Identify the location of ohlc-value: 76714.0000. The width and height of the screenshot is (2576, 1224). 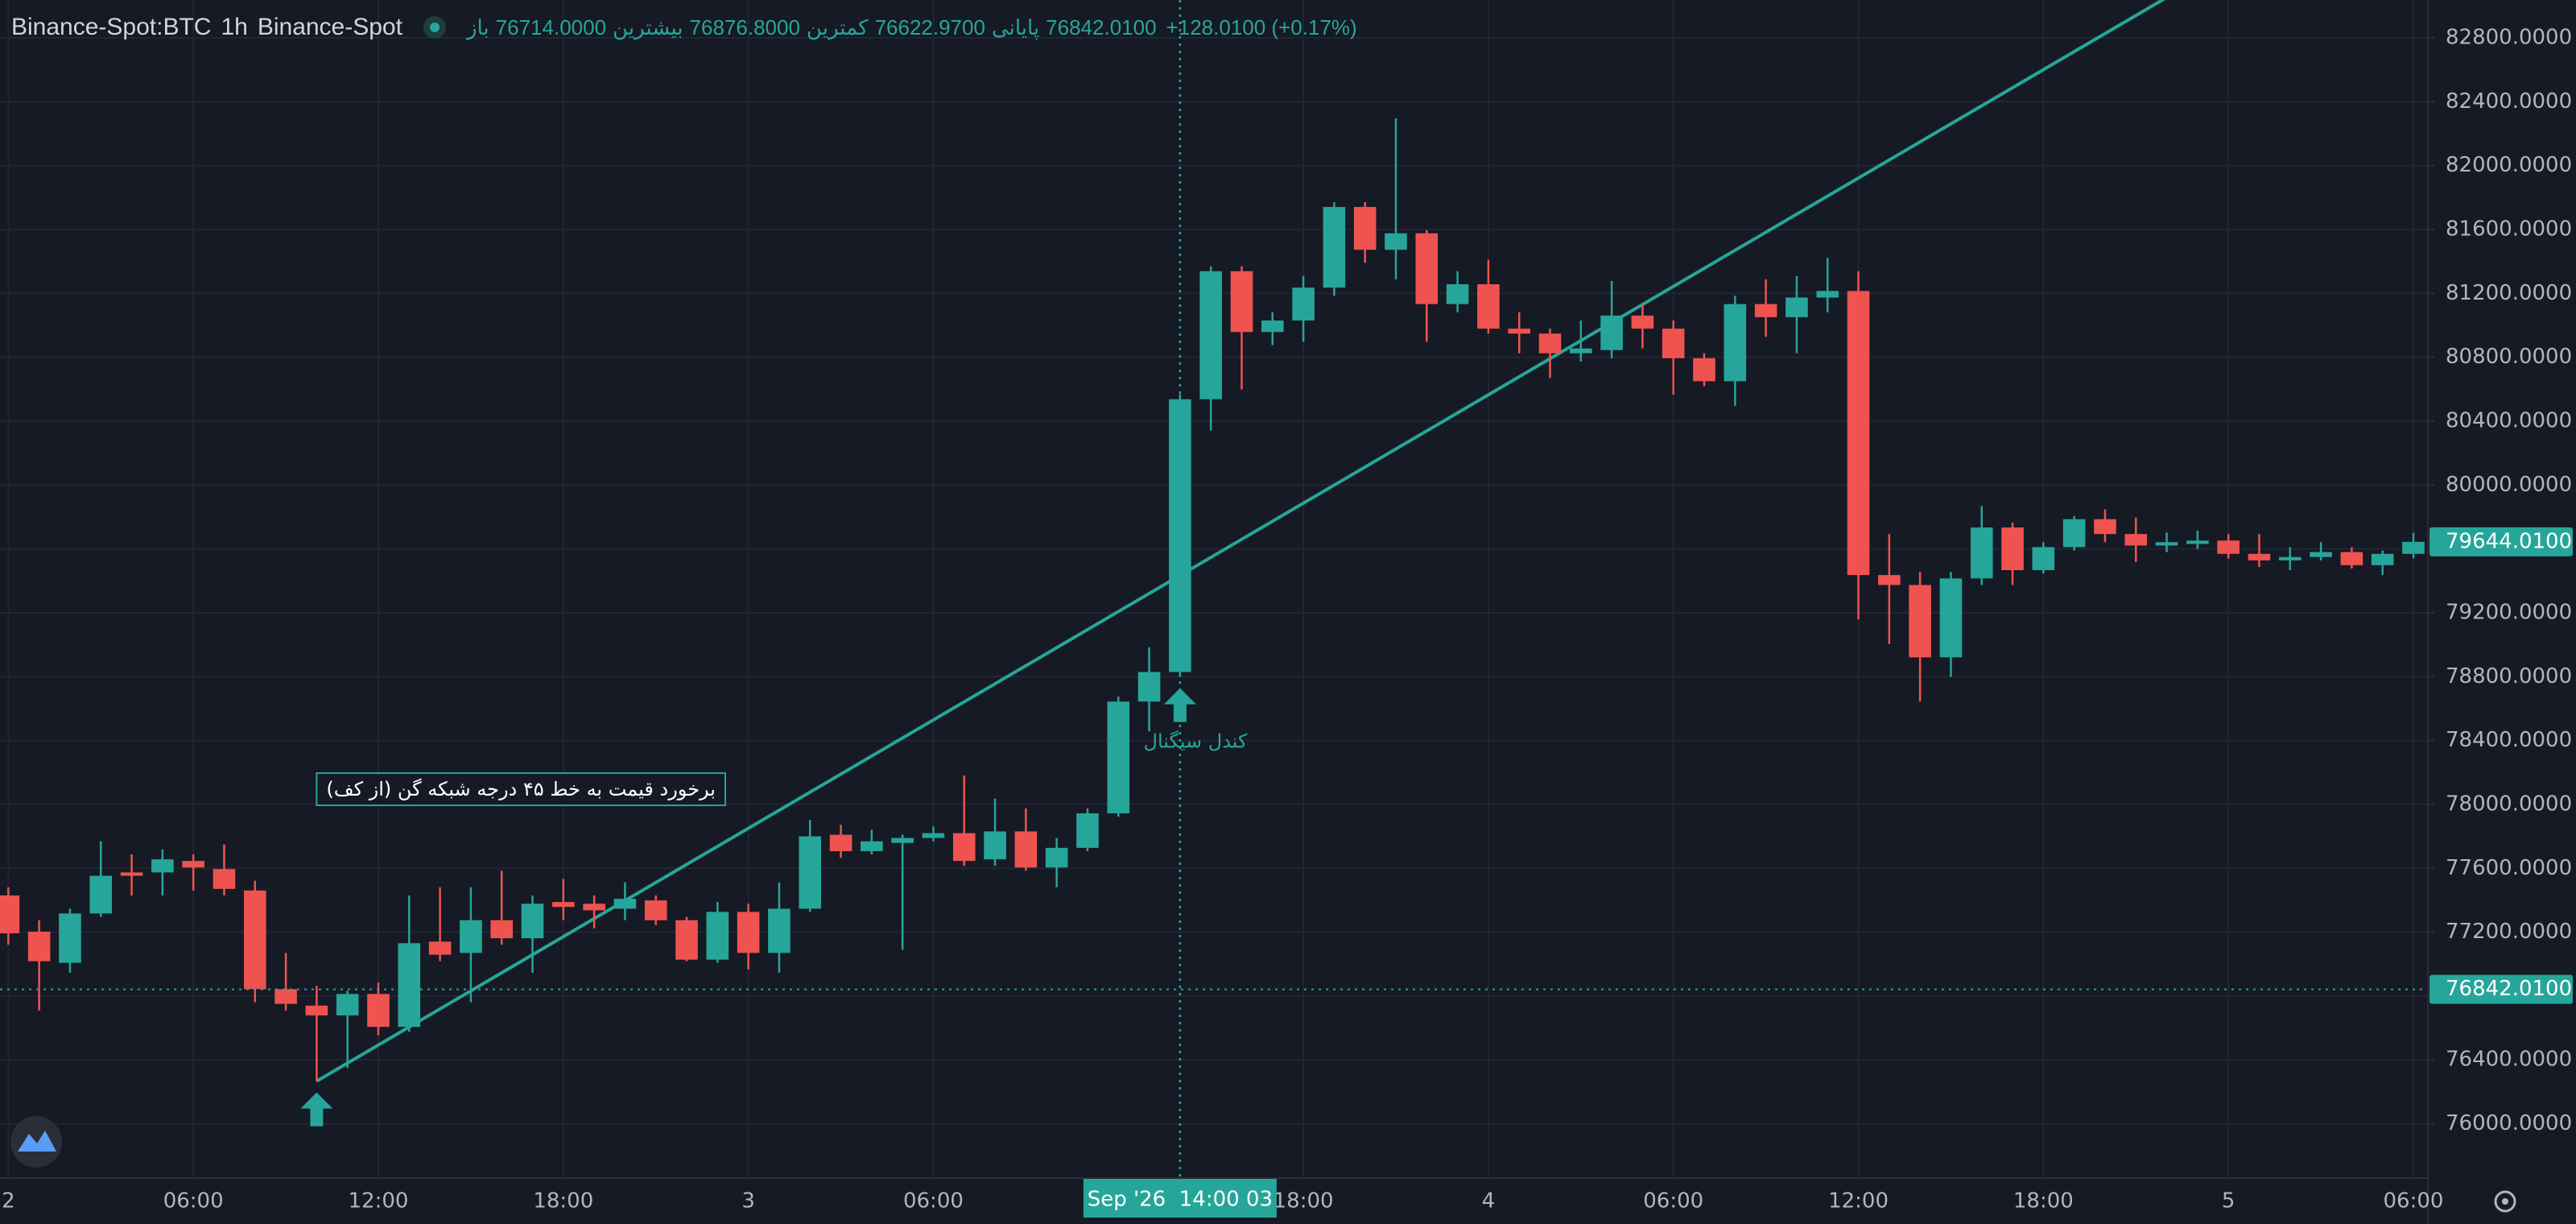
(551, 26).